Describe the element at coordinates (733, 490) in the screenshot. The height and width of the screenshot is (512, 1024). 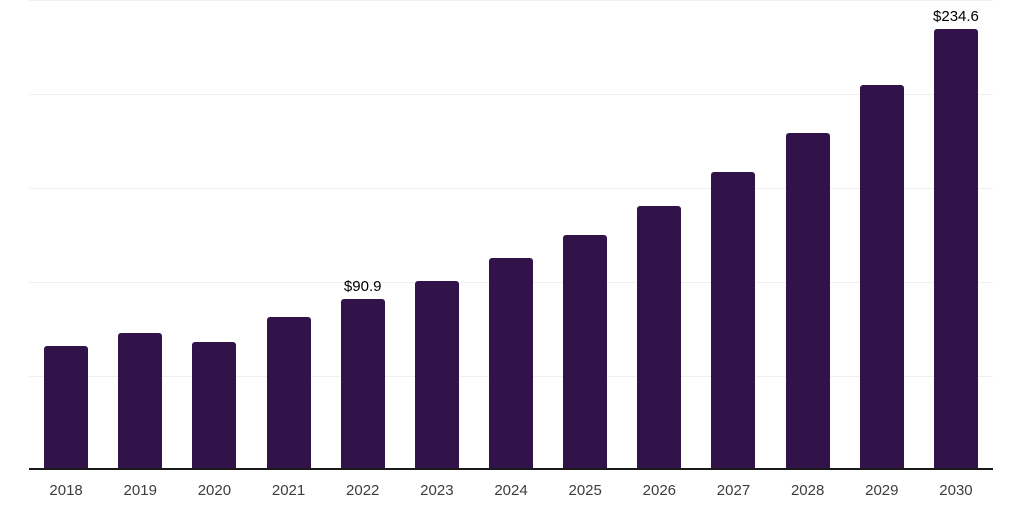
I see `x-tick-2027: 2027` at that location.